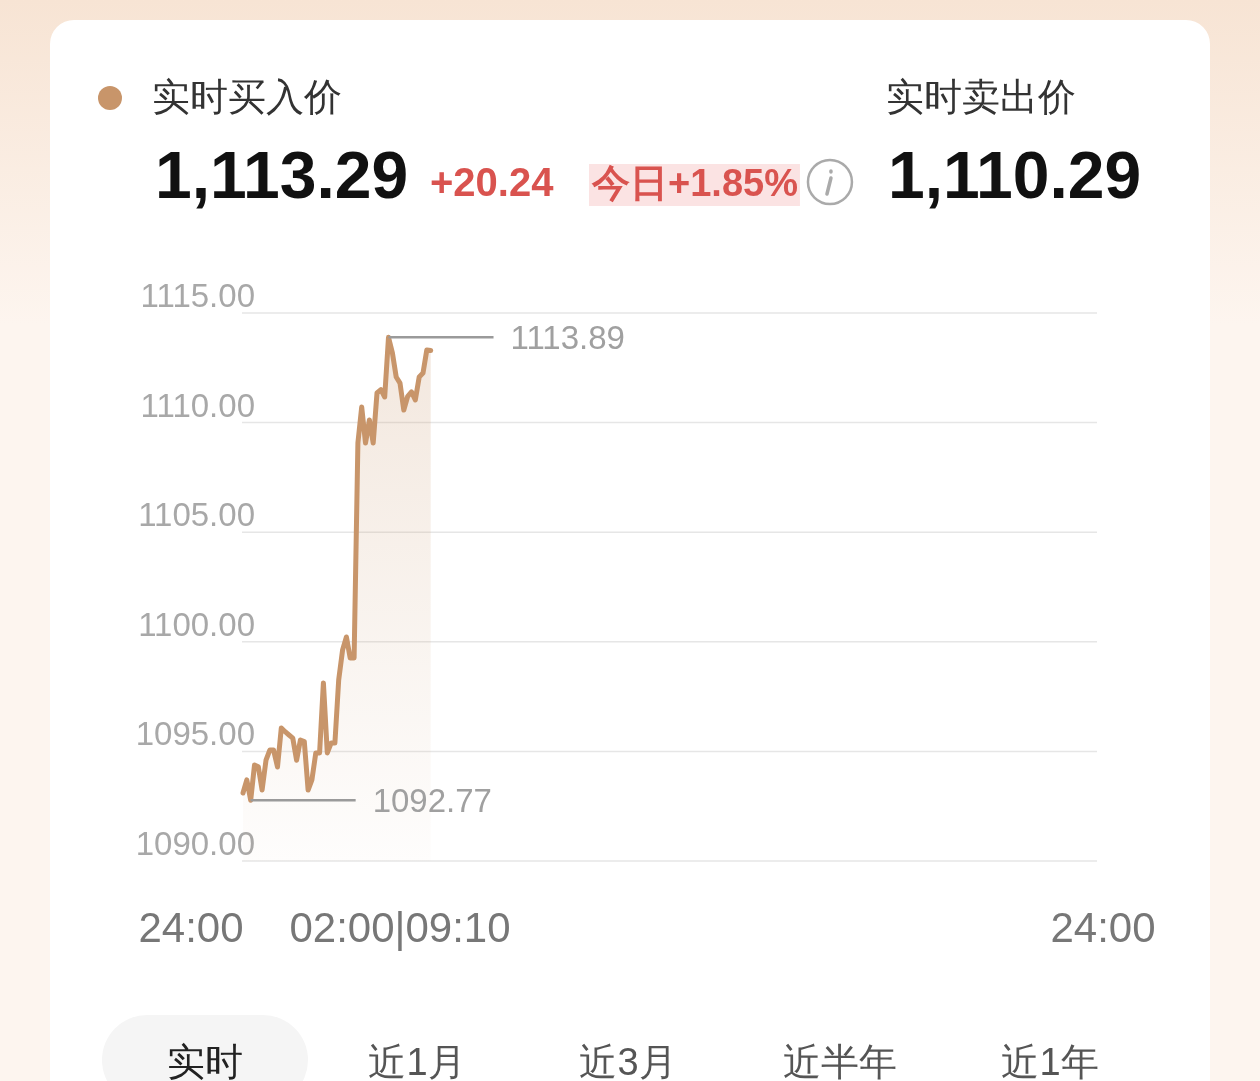  I want to click on y-tick-label: 1090.00, so click(195, 843).